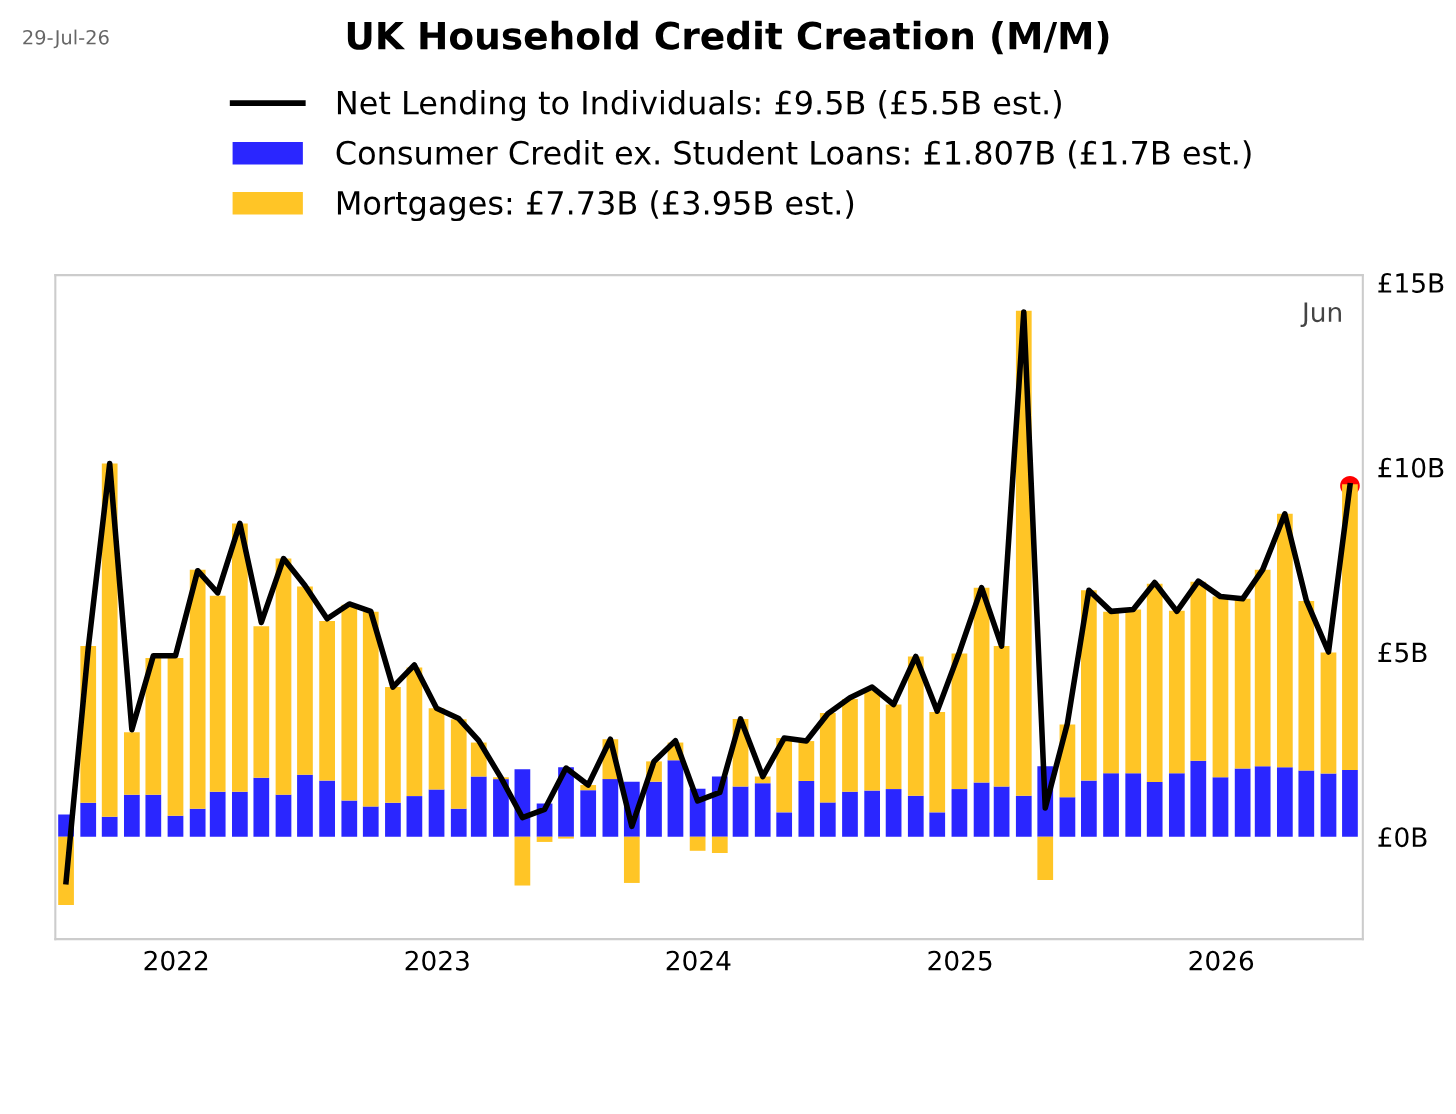 This screenshot has width=1456, height=1114. What do you see at coordinates (698, 960) in the screenshot?
I see `x-tick-label: 2024` at bounding box center [698, 960].